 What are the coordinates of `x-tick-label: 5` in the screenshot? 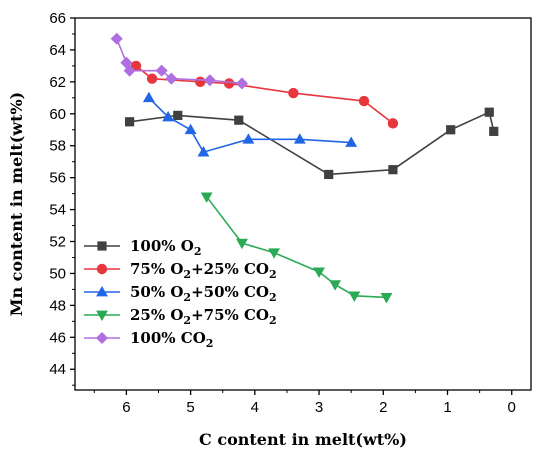 It's located at (190, 407).